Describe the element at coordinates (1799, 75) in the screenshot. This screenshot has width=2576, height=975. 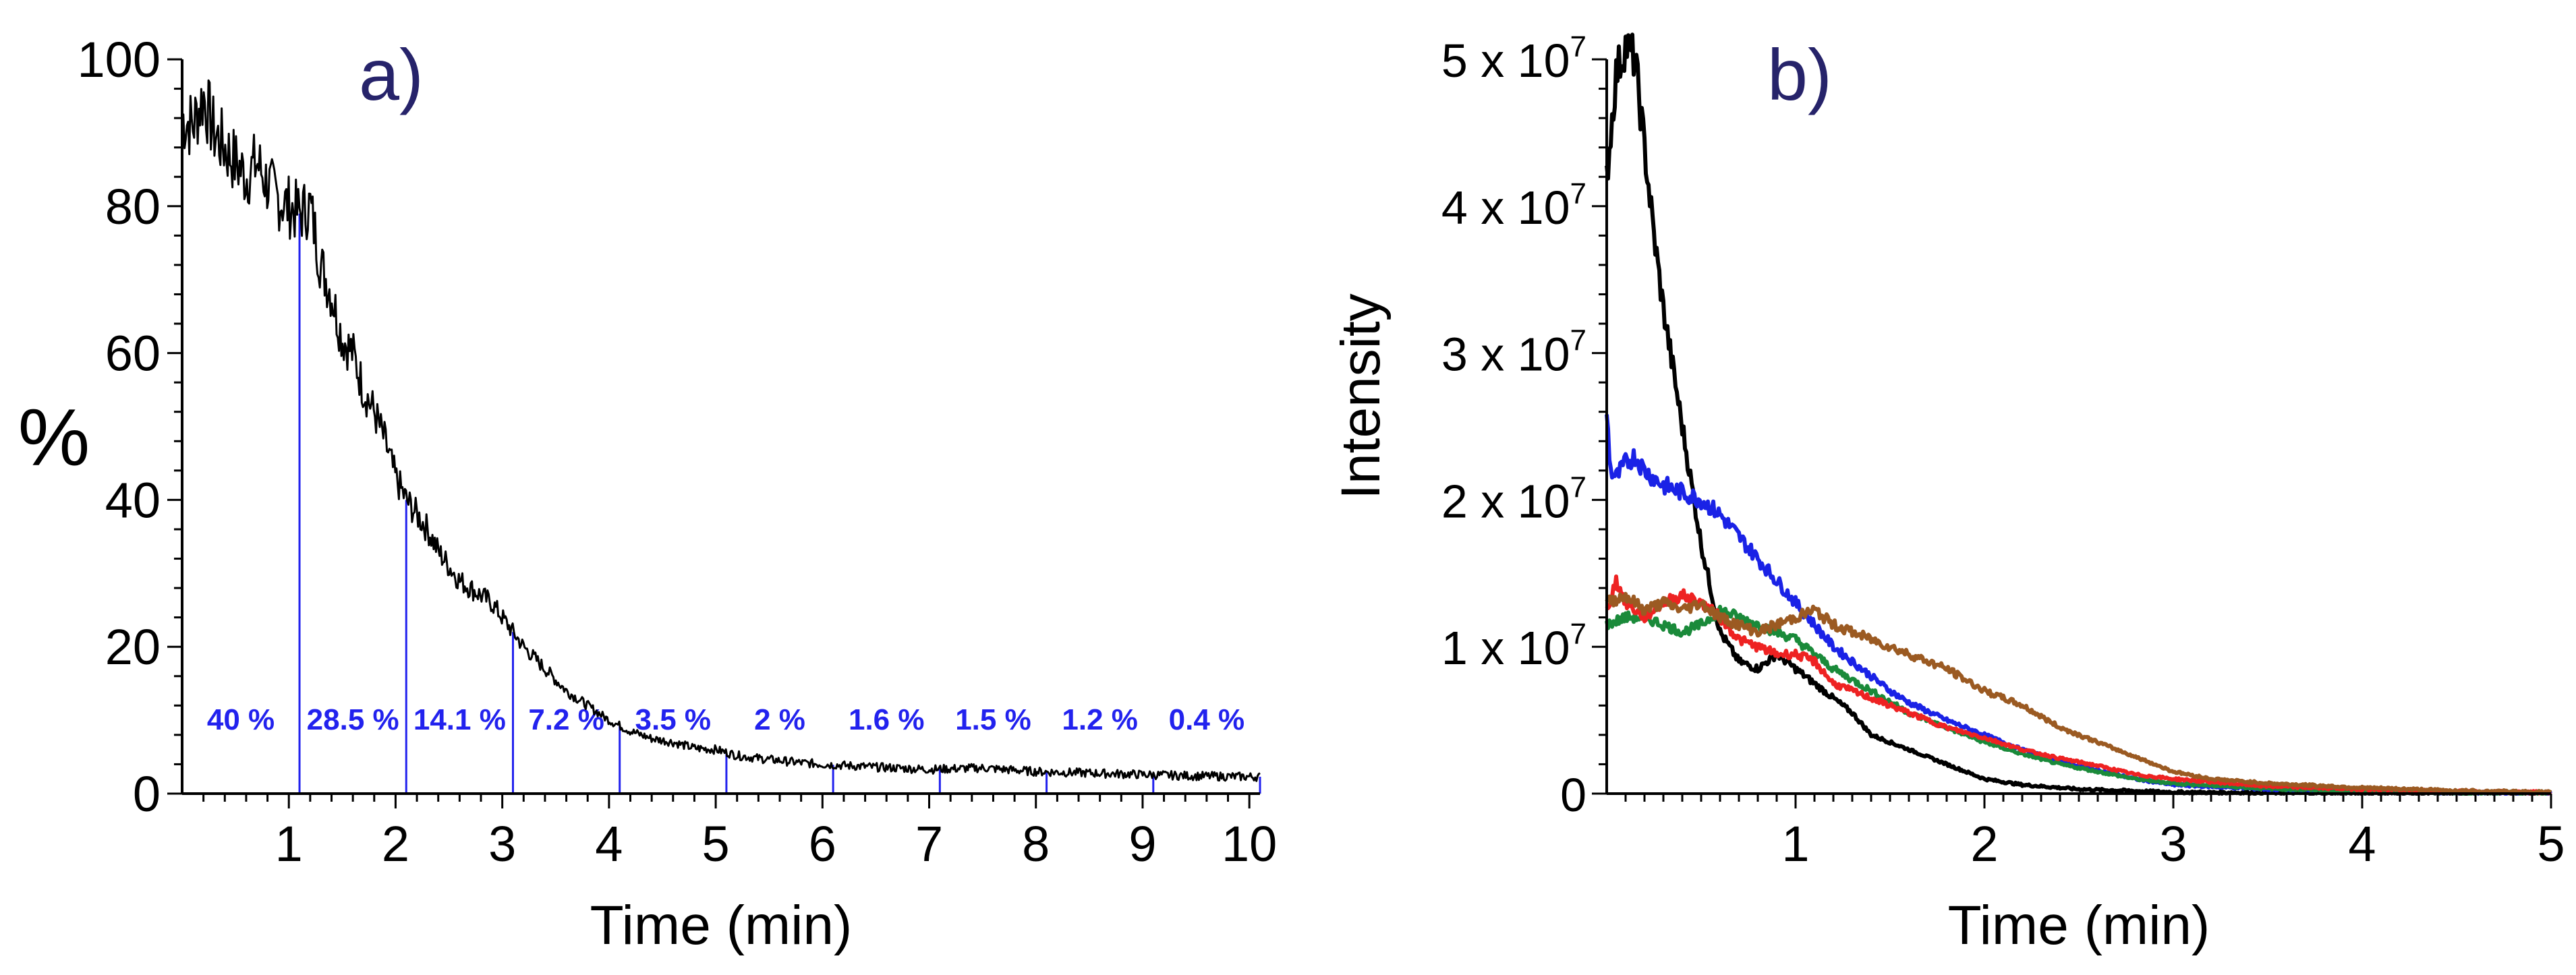
I see `panel-b-label: b)` at that location.